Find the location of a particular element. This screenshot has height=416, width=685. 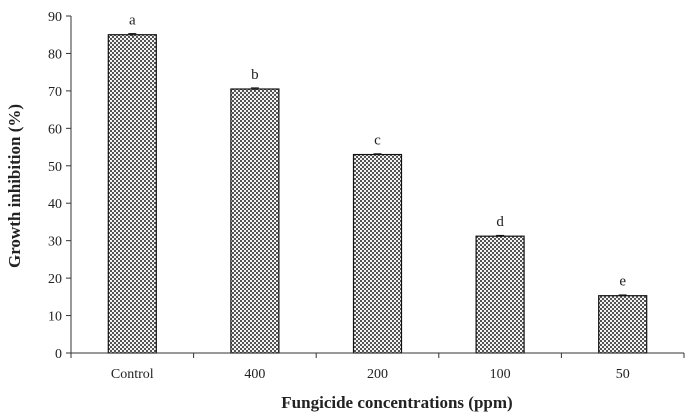

significance-letter: e is located at coordinates (622, 282).